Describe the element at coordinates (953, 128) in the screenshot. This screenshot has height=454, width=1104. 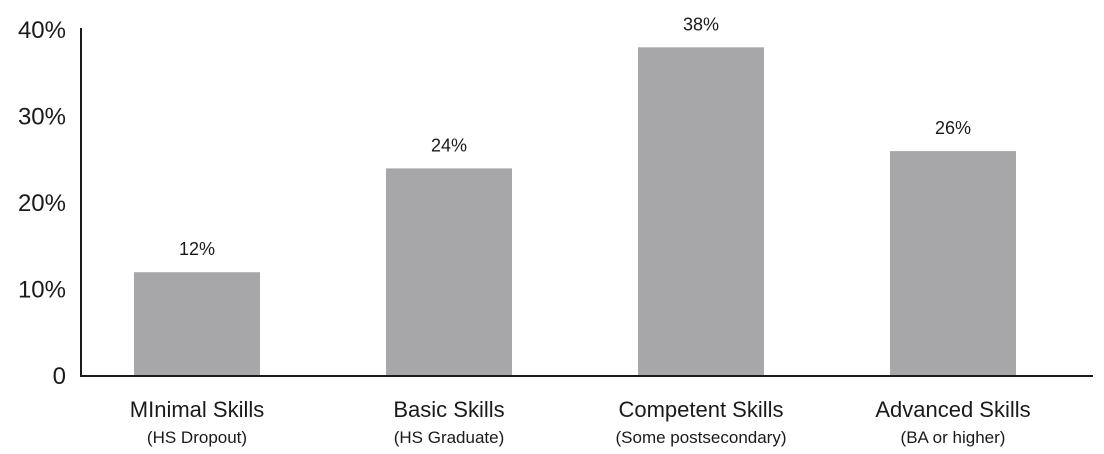
I see `data-label: 26%` at that location.